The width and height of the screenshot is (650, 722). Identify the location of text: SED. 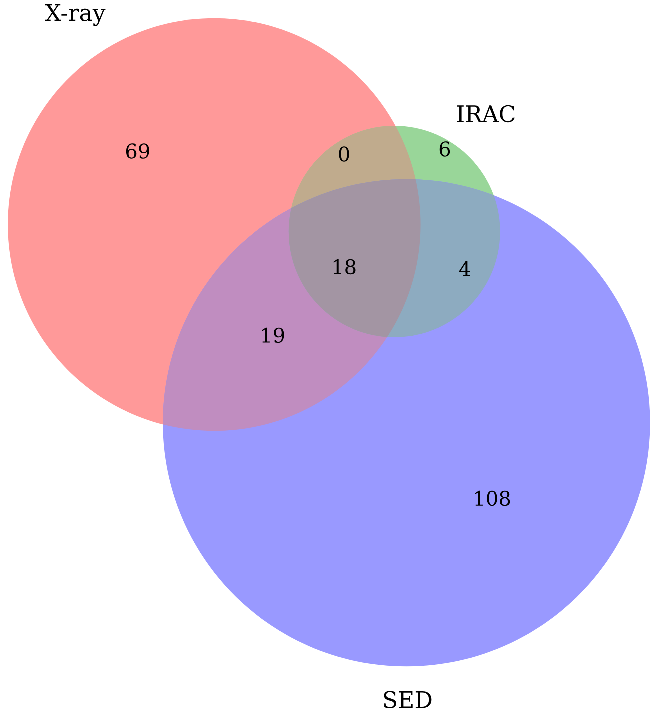
(408, 699).